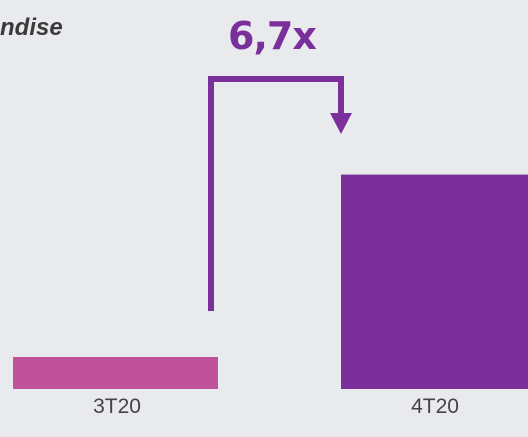 The image size is (528, 437). What do you see at coordinates (341, 123) in the screenshot?
I see `growth-arrow-head` at bounding box center [341, 123].